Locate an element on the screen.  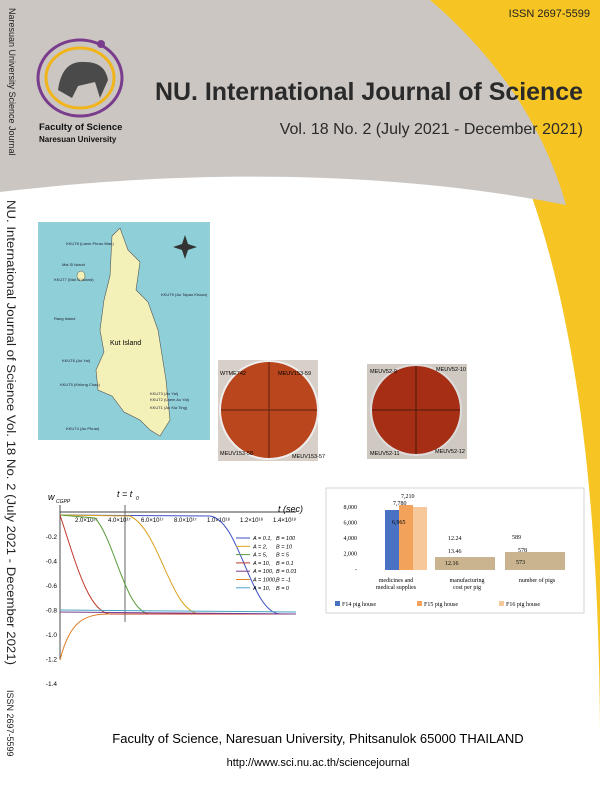
legend-label: B = -1 is located at coordinates (283, 581).